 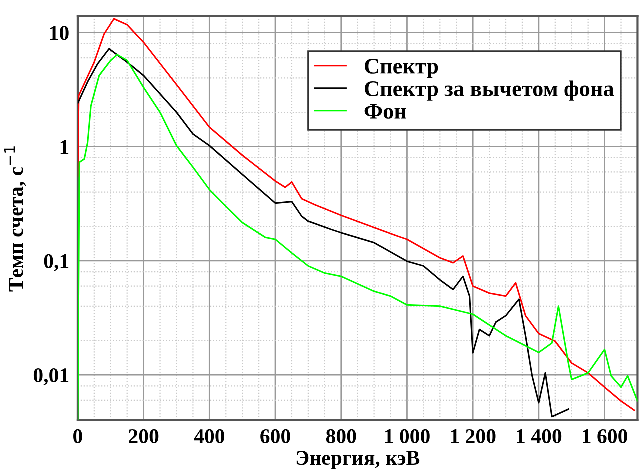 What do you see at coordinates (539, 436) in the screenshot?
I see `x-tick-label: 1 400` at bounding box center [539, 436].